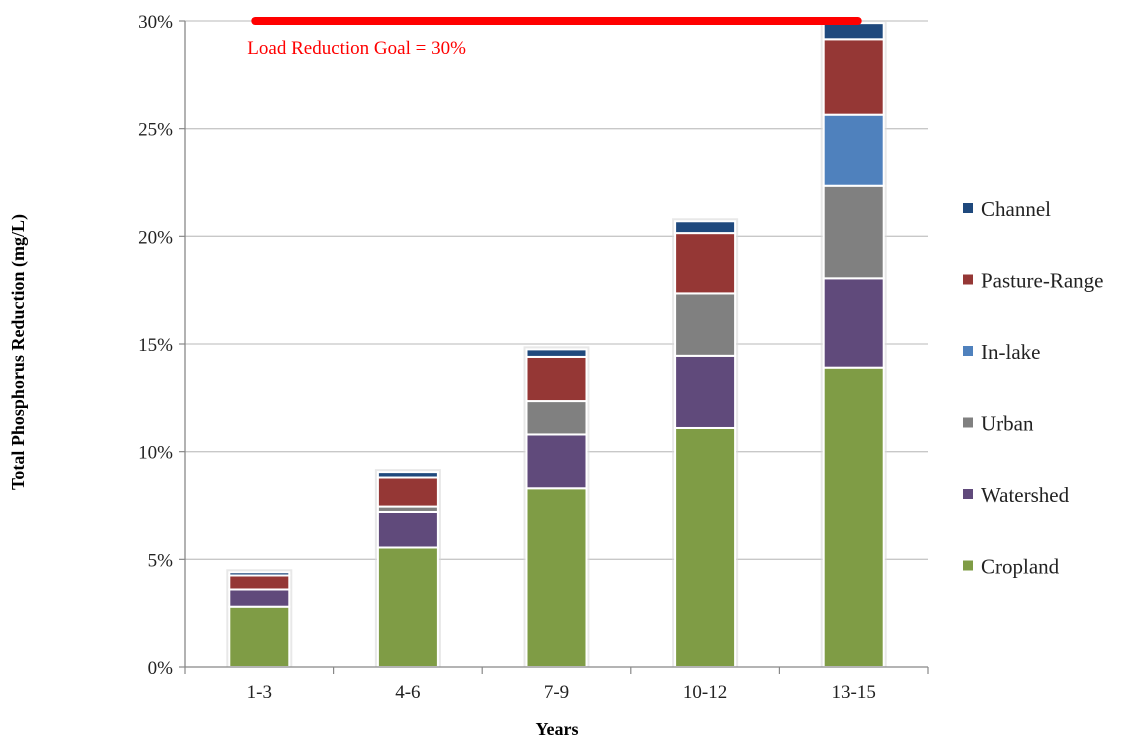 The height and width of the screenshot is (743, 1141). I want to click on legend-label: Watershed, so click(1025, 495).